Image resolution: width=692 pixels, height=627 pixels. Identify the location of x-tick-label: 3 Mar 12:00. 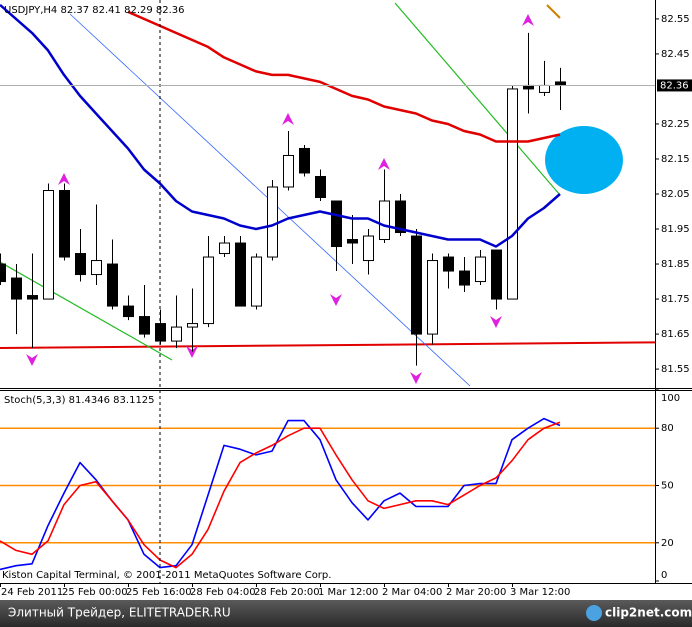
(540, 592).